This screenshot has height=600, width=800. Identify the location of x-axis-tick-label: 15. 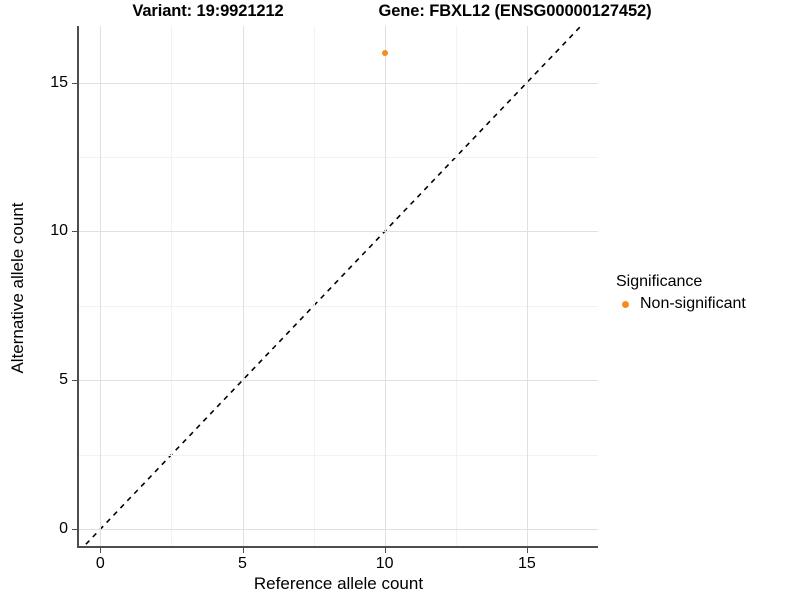
(526, 563).